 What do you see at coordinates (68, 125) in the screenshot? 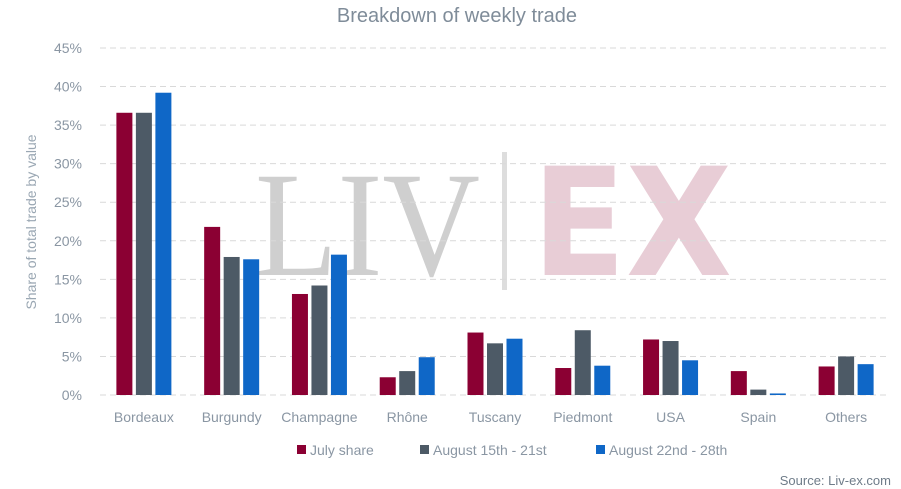
I see `y-tick-label: 35%` at bounding box center [68, 125].